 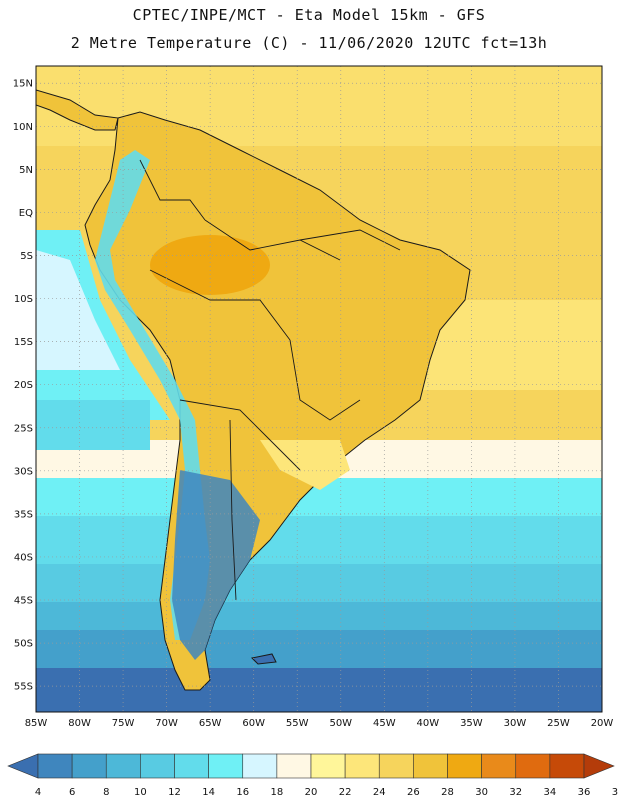 What do you see at coordinates (447, 792) in the screenshot?
I see `colorbar-label: 28` at bounding box center [447, 792].